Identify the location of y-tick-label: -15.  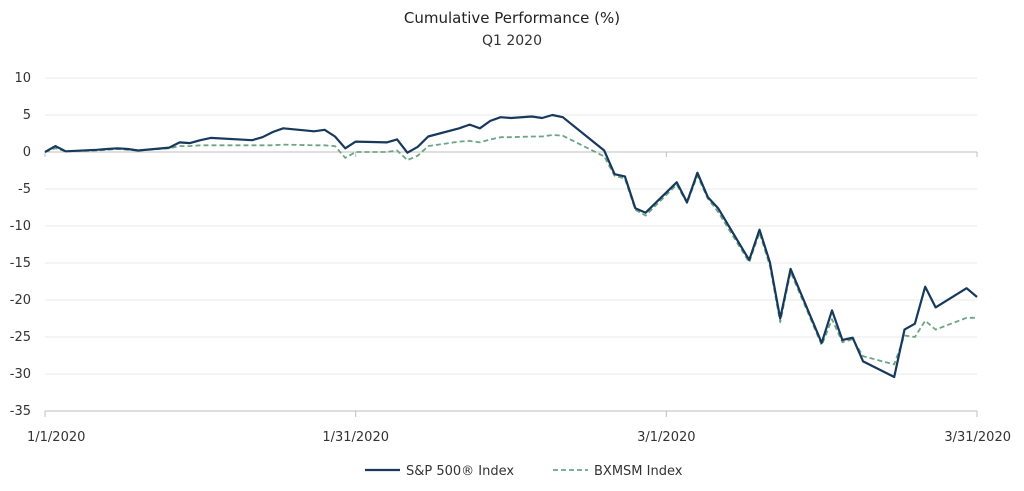
(20, 263).